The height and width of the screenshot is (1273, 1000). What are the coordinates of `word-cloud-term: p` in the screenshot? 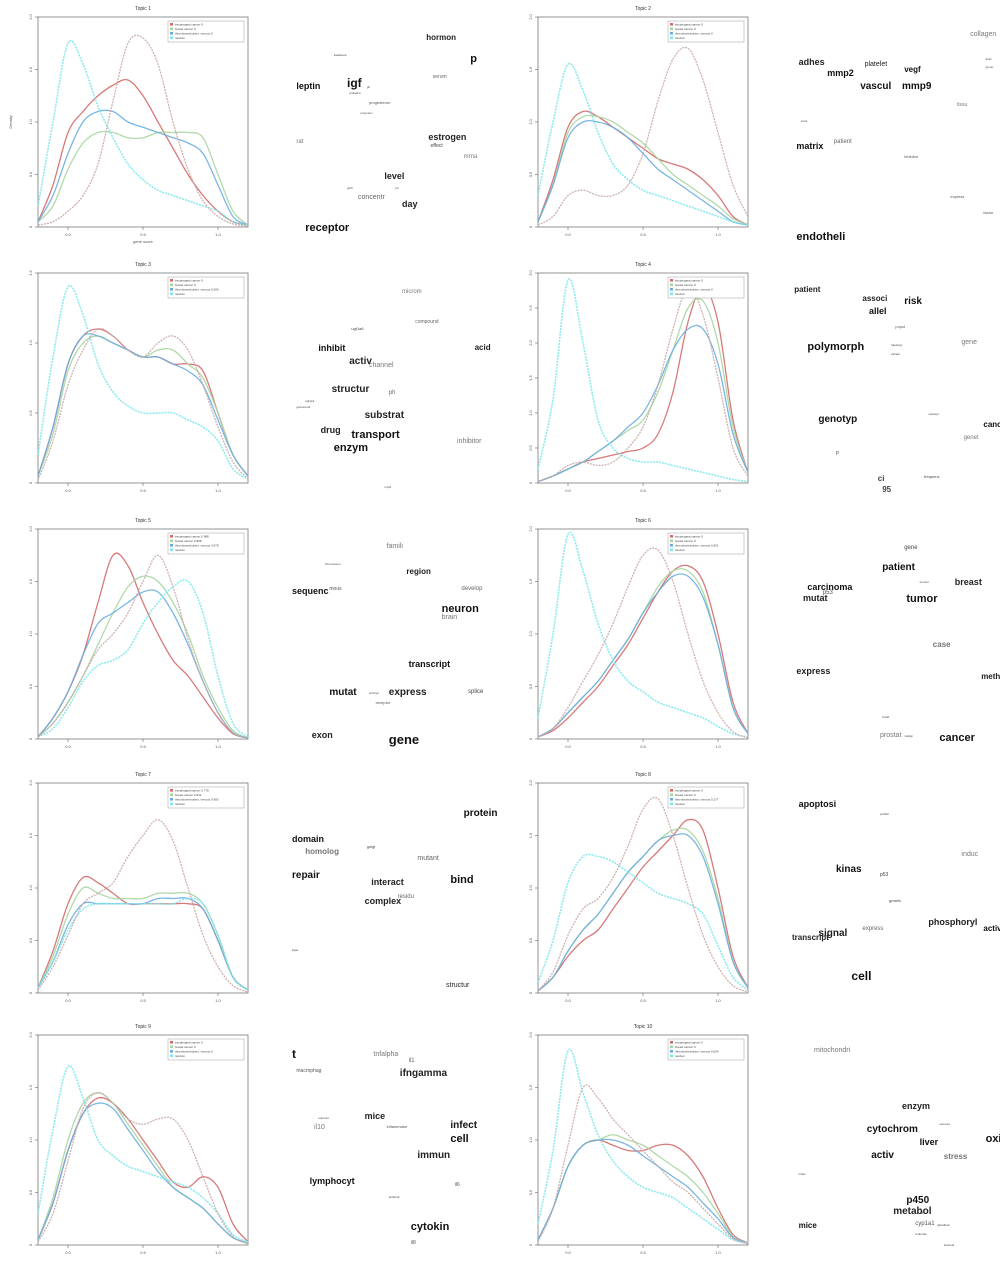 It's located at (837, 453).